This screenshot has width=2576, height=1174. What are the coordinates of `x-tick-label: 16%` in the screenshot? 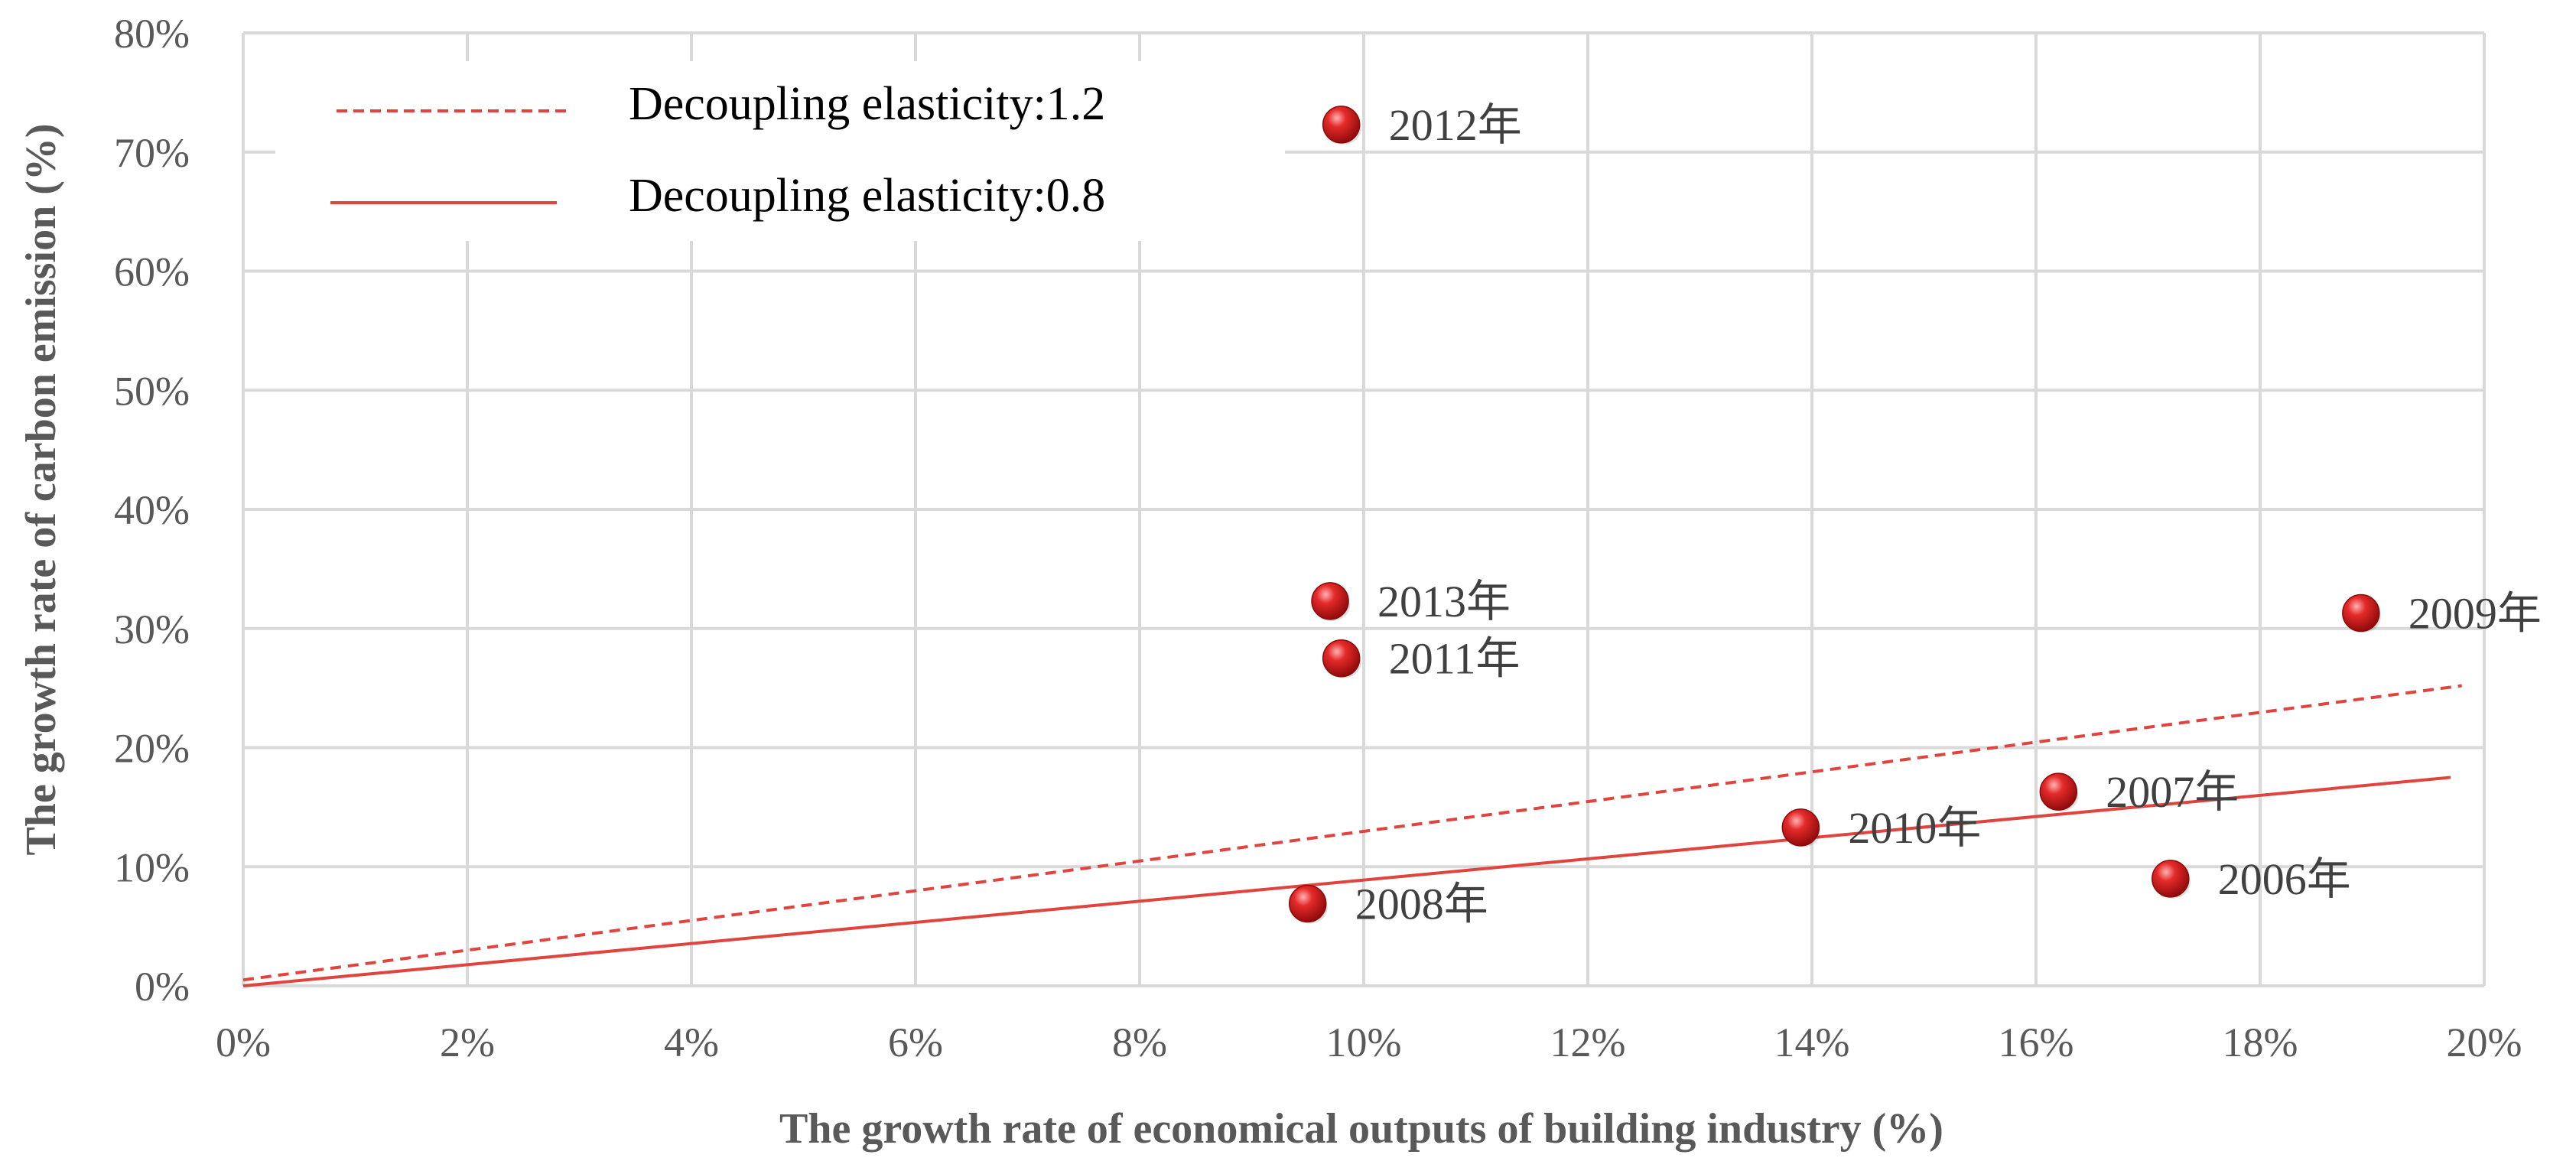 It's located at (2036, 1042).